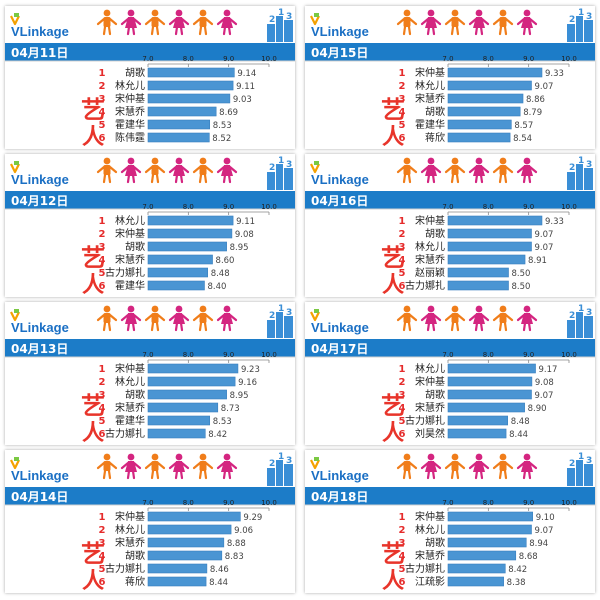 Image resolution: width=600 pixels, height=600 pixels. What do you see at coordinates (130, 407) in the screenshot?
I see `artist-name: 宋慧乔` at bounding box center [130, 407].